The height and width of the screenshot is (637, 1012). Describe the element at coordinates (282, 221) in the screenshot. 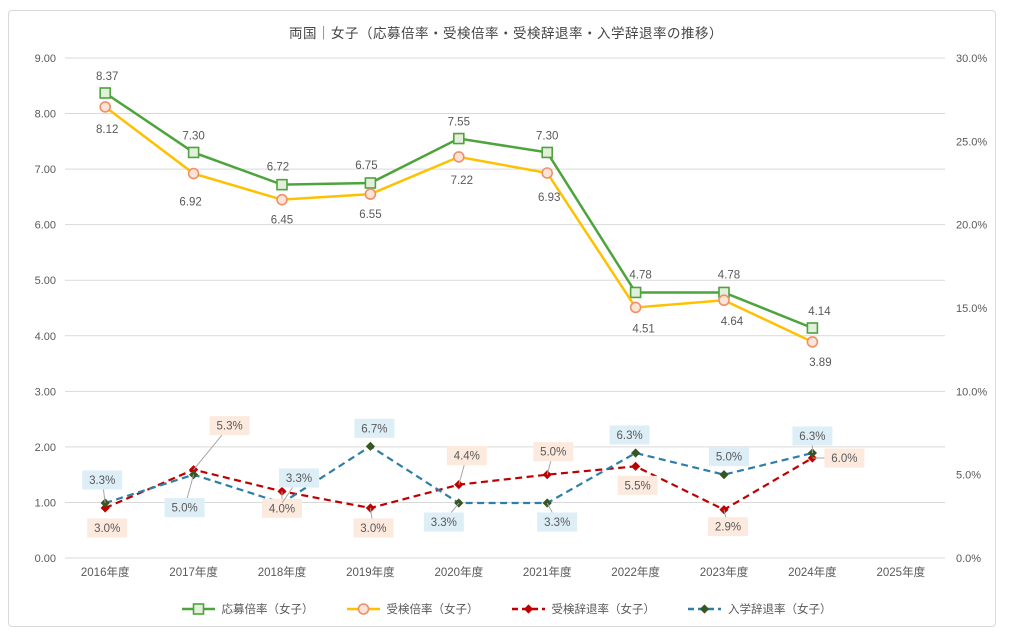

I see `data-label: 6.45` at that location.